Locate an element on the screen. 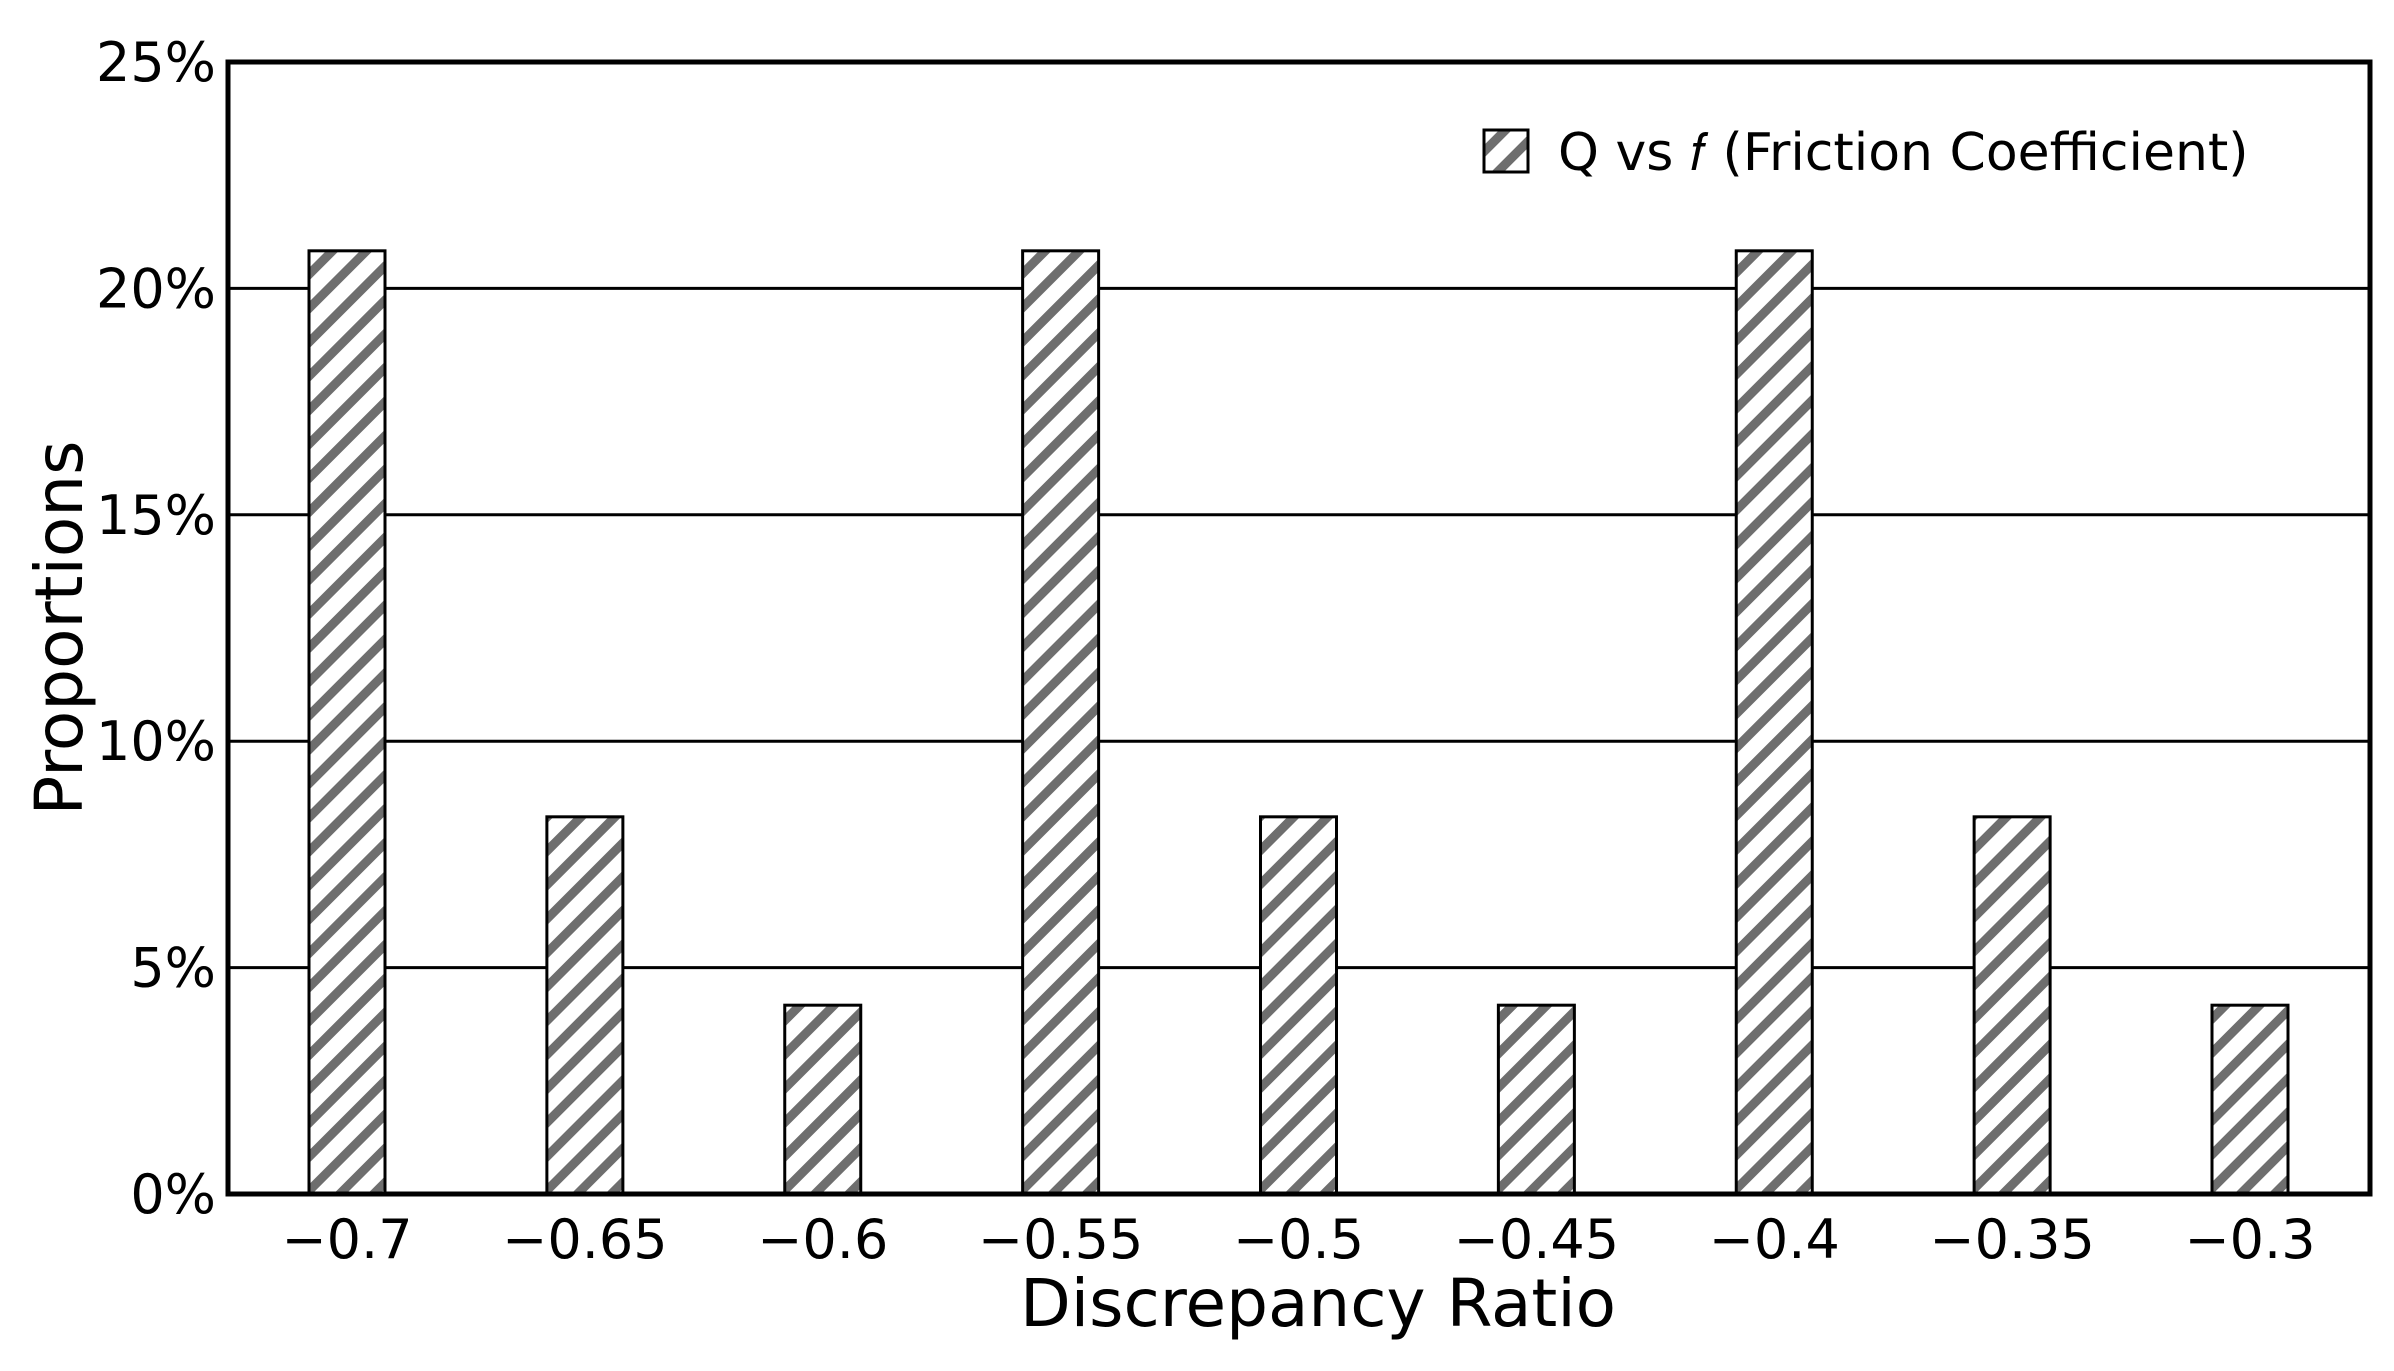  legend-label: Q vs 𝑓 (Friction Coefficient) is located at coordinates (1903, 153).